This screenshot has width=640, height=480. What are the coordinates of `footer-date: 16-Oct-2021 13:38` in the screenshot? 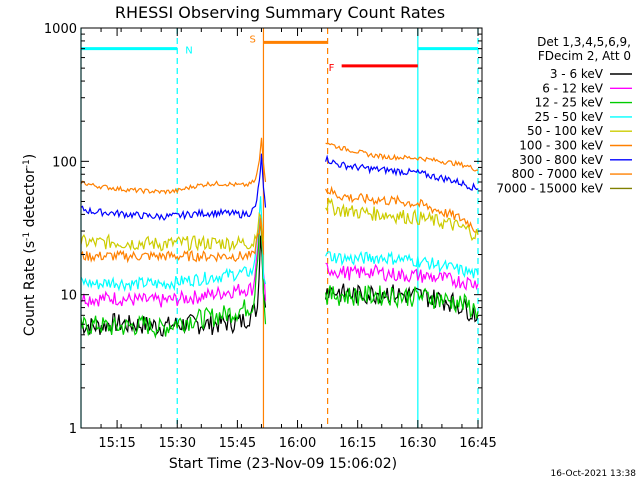 It's located at (594, 474).